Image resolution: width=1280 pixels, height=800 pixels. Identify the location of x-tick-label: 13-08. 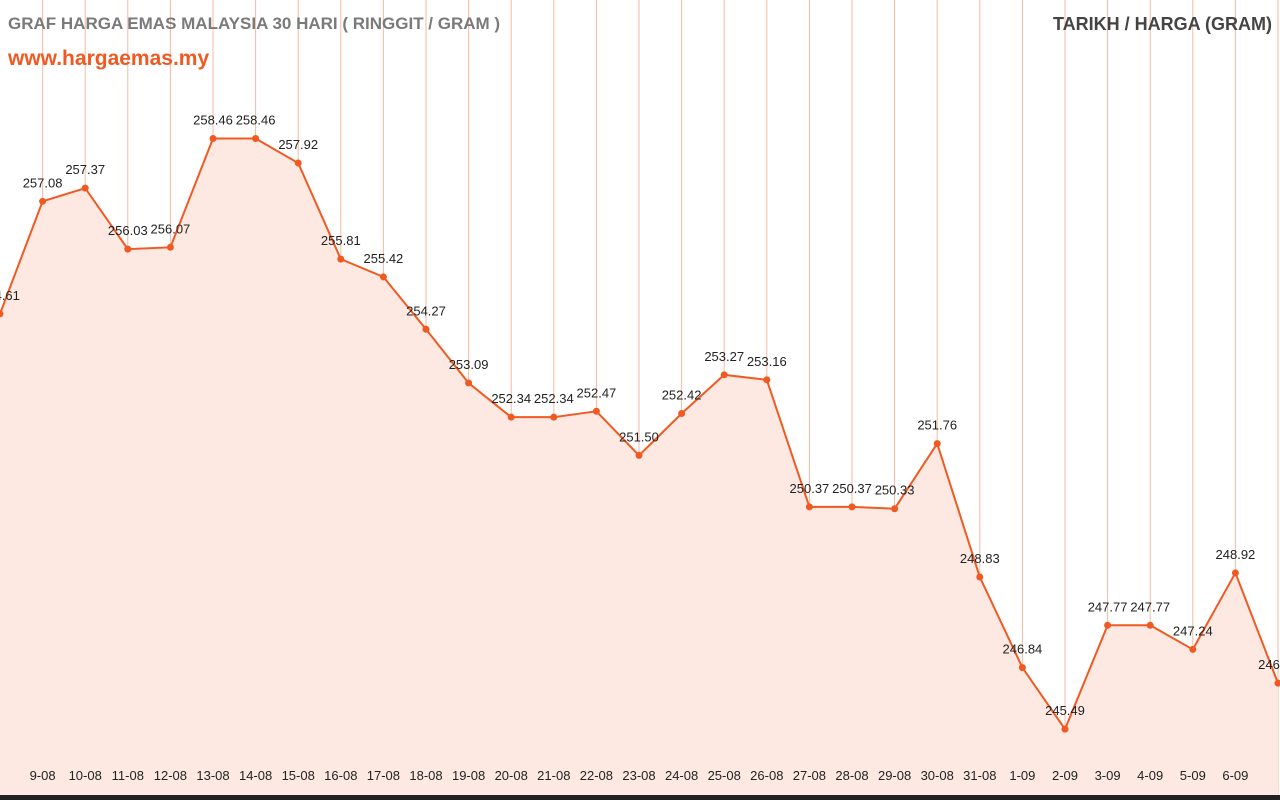
(212, 775).